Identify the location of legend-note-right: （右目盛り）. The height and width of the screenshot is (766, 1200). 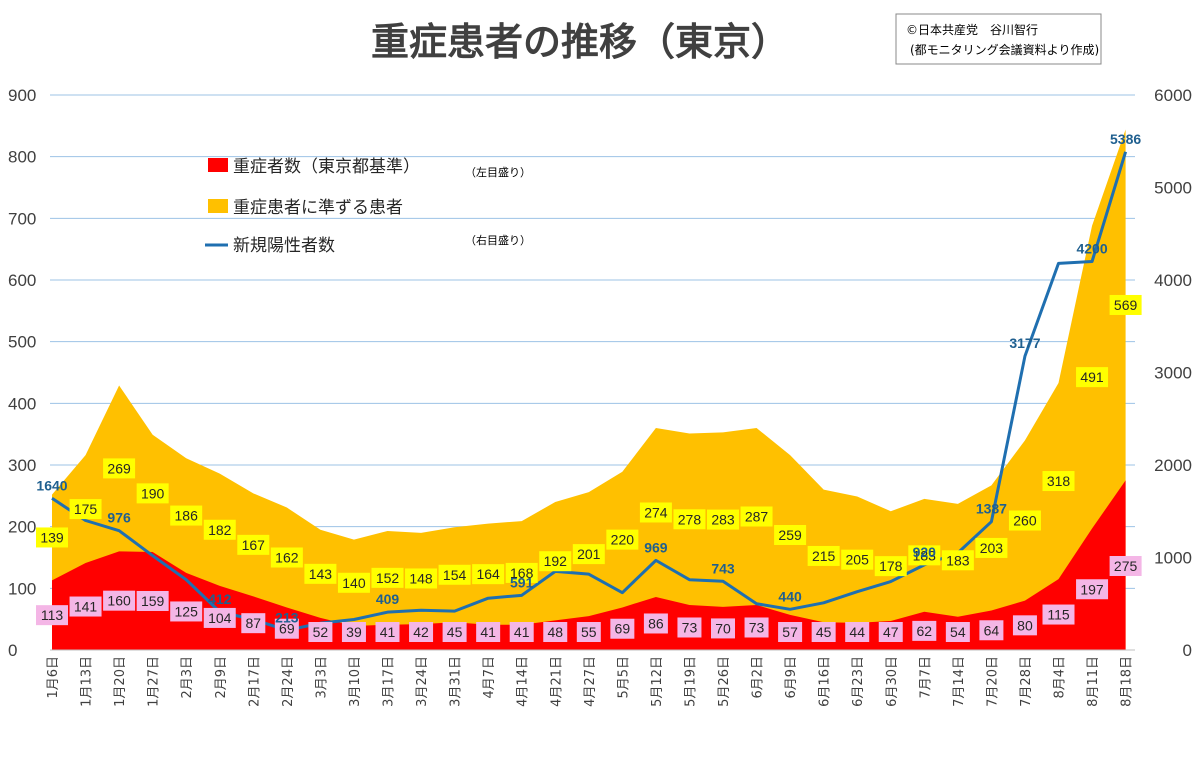
(498, 240).